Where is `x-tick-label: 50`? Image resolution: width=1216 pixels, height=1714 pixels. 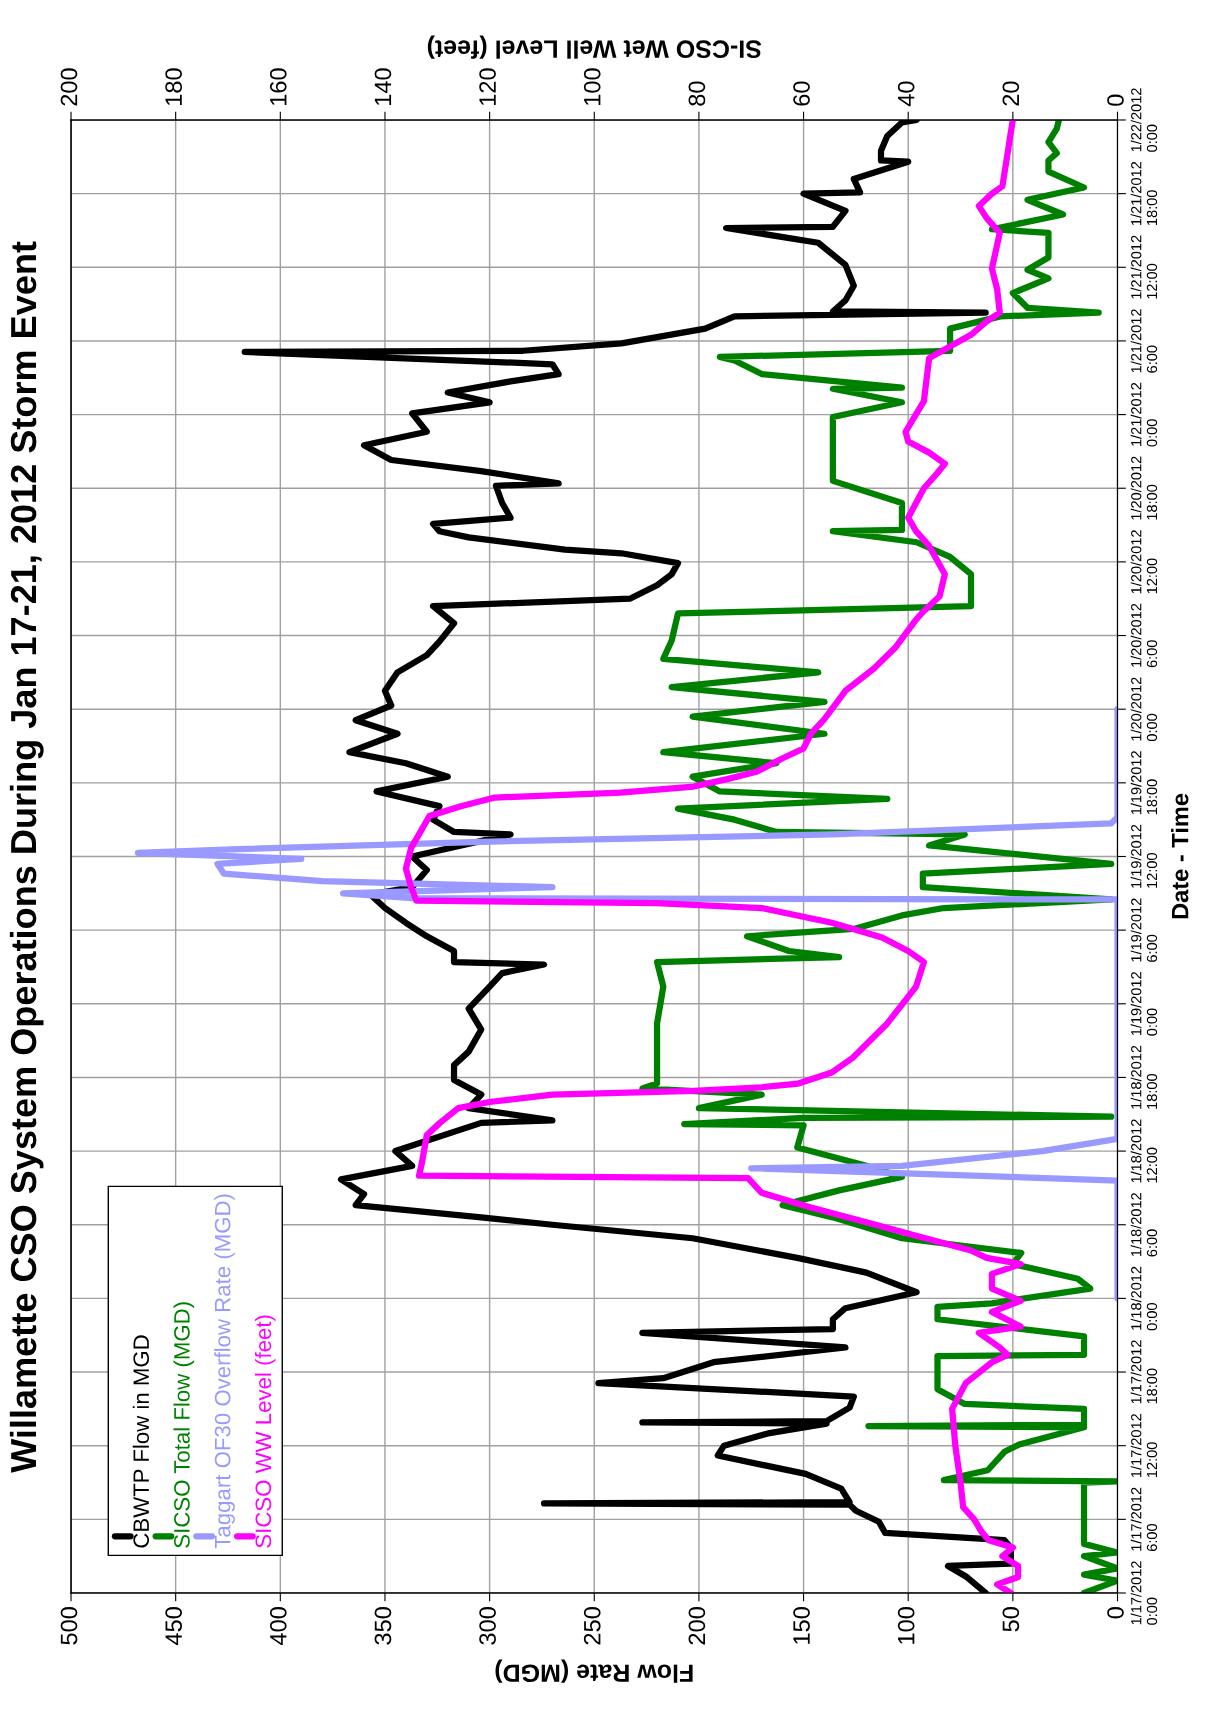 x-tick-label: 50 is located at coordinates (1011, 1619).